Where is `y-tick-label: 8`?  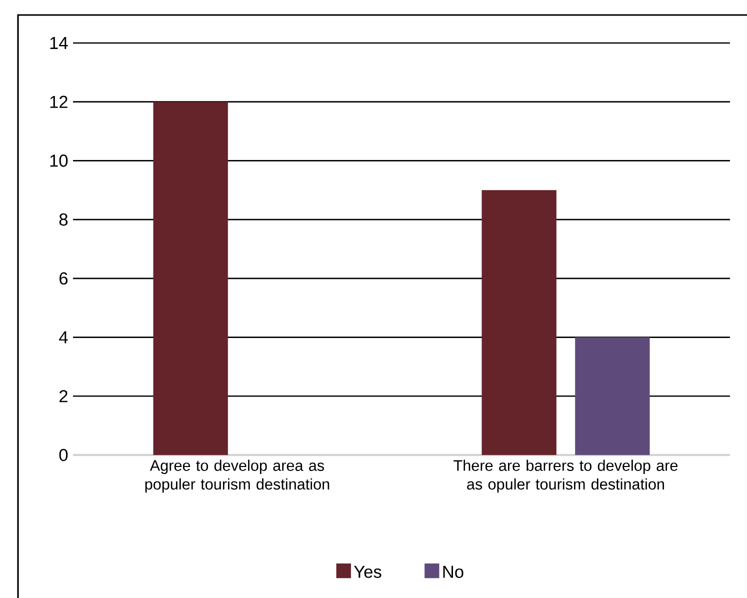 y-tick-label: 8 is located at coordinates (63, 219).